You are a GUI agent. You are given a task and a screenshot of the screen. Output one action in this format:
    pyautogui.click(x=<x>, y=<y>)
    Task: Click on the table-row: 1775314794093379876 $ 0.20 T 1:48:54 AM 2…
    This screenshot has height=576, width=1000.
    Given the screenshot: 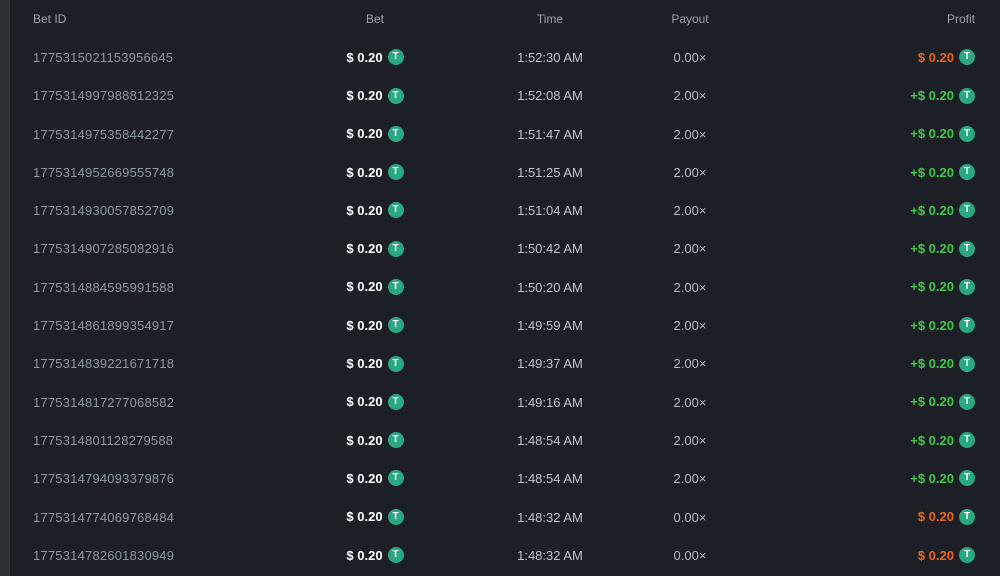 What is the action you would take?
    pyautogui.click(x=505, y=479)
    